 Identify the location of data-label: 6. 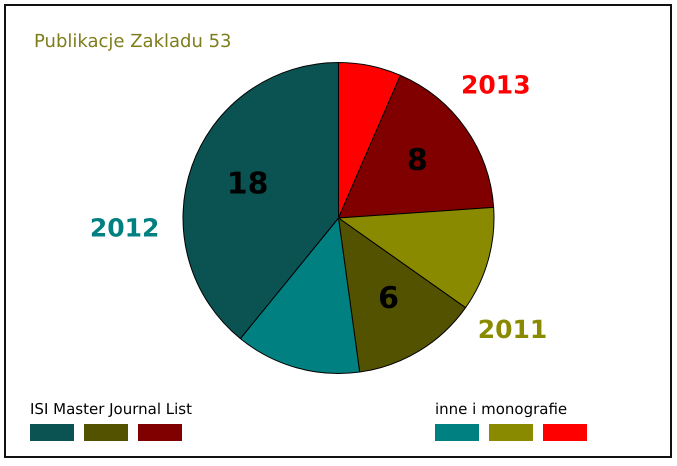
(389, 298).